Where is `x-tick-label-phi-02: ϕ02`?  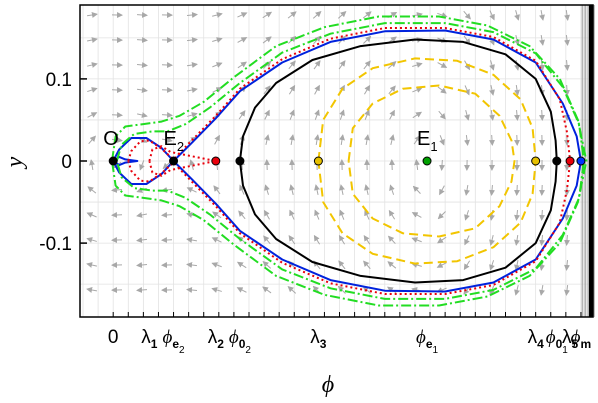 x-tick-label-phi-02: ϕ02 is located at coordinates (240, 341).